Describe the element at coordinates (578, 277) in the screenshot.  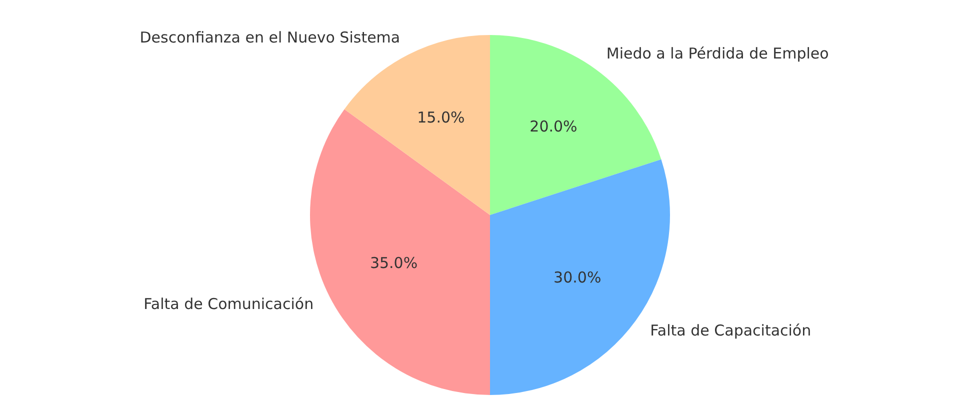
I see `data-label: 30.0%` at that location.